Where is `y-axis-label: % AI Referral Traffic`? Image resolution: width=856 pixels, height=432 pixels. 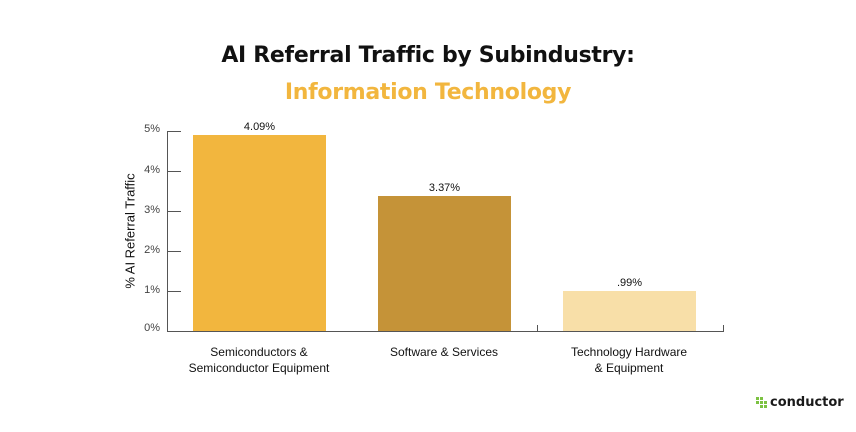 y-axis-label: % AI Referral Traffic is located at coordinates (130, 231).